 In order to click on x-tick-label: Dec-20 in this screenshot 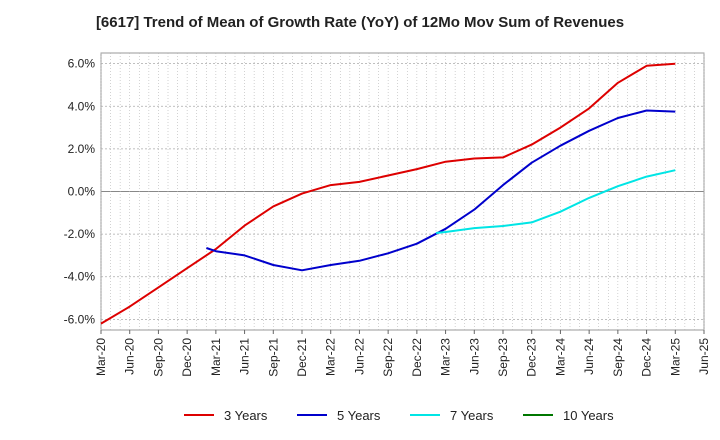, I will do `click(187, 357)`.